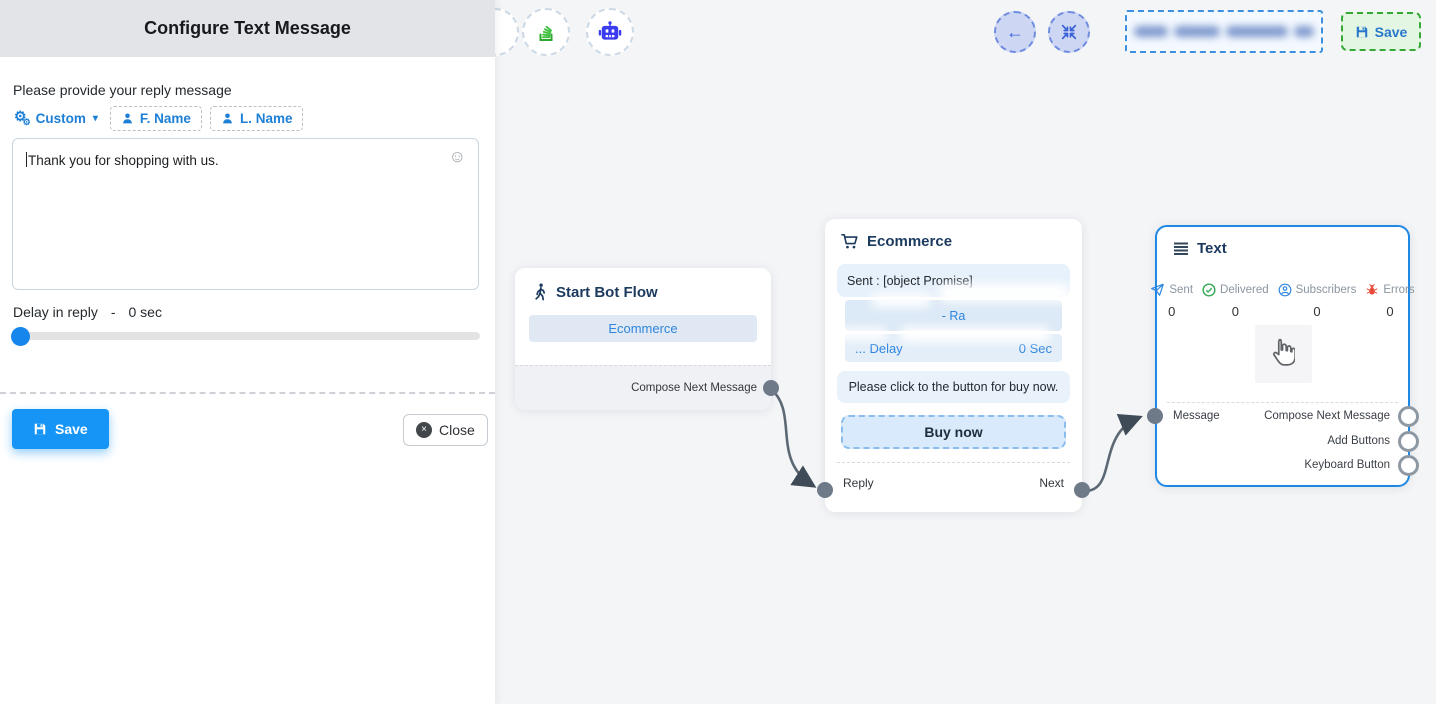 This screenshot has height=704, width=1436. I want to click on lname-label: L. Name, so click(266, 118).